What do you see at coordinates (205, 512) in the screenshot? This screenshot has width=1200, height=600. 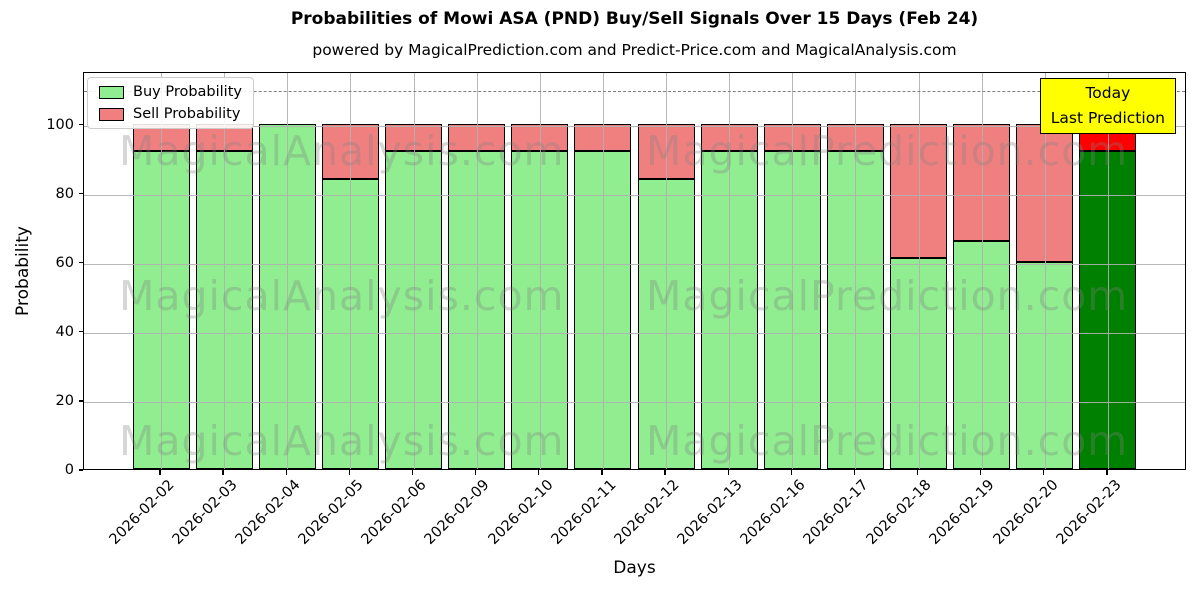 I see `x-tick-label: 2026-02-03` at bounding box center [205, 512].